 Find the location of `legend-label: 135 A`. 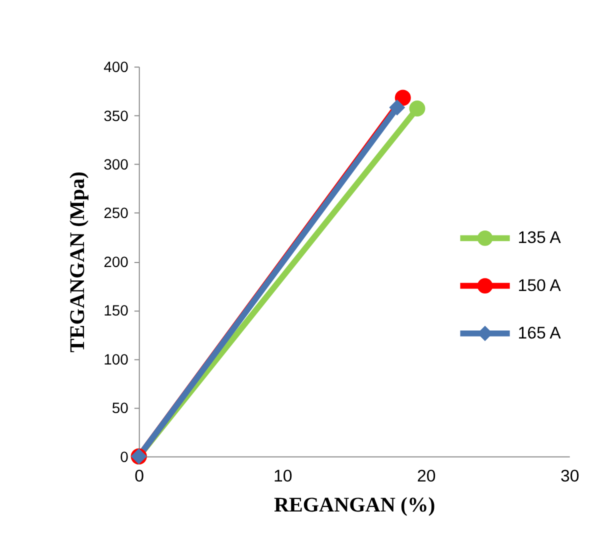

legend-label: 135 A is located at coordinates (540, 238).